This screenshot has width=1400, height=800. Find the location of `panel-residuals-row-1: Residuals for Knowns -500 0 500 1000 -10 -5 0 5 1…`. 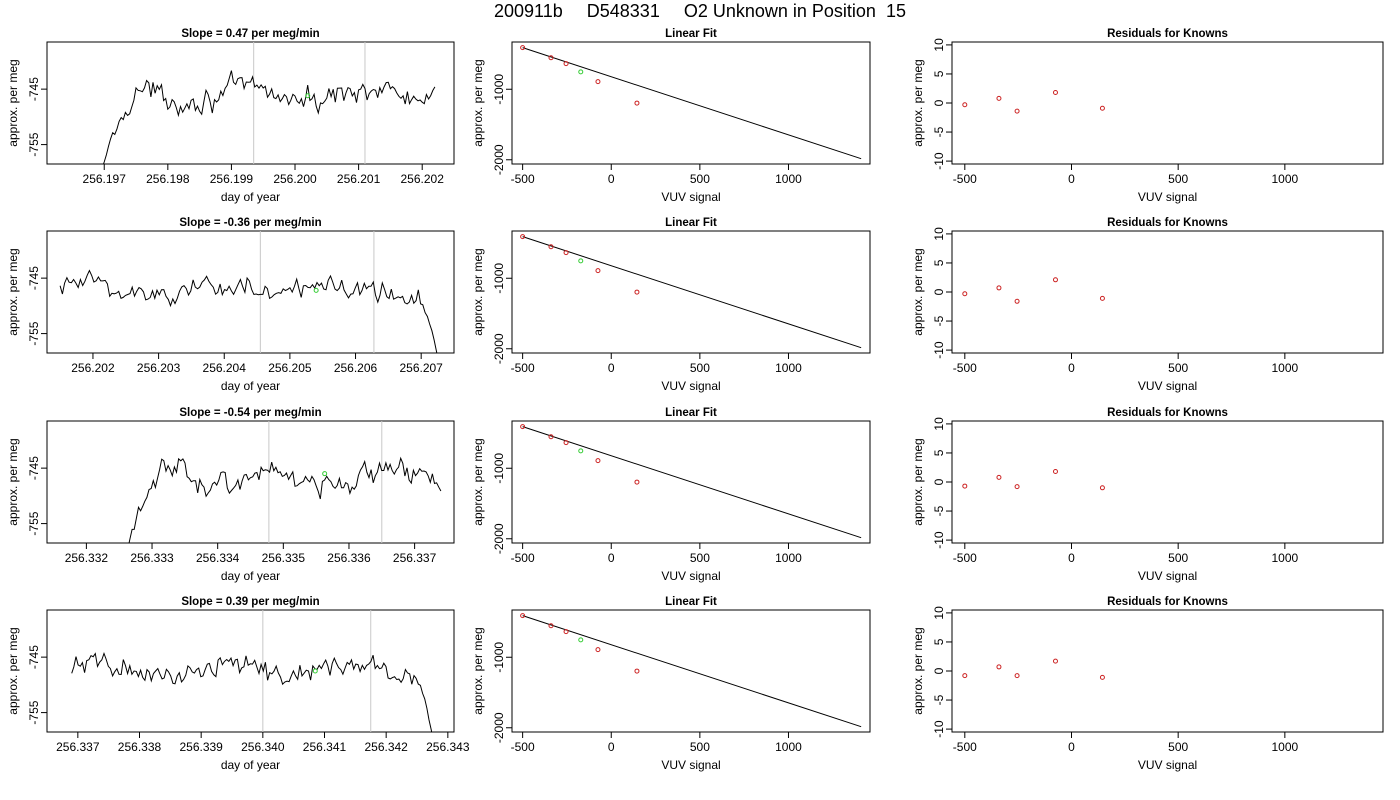

panel-residuals-row-1: Residuals for Knowns -500 0 500 1000 -10 -5 0 5 1… is located at coordinates (1147, 116).